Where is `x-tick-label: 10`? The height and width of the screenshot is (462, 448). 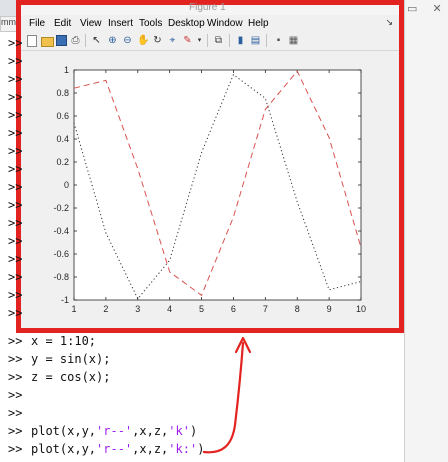 x-tick-label: 10 is located at coordinates (361, 309).